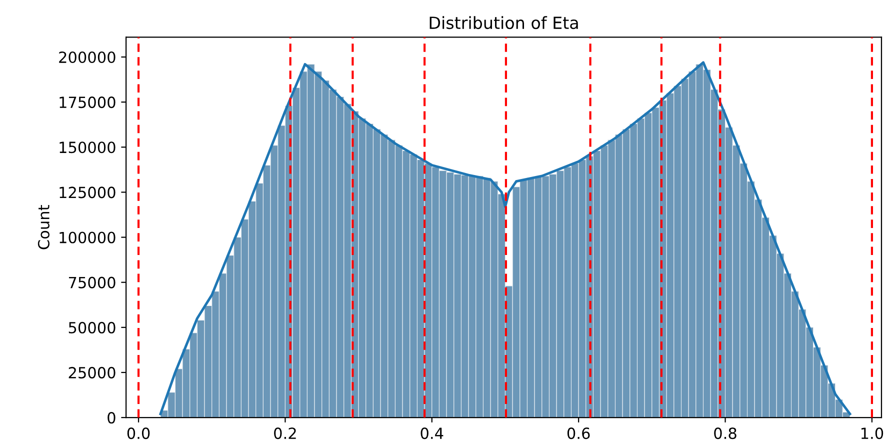  What do you see at coordinates (88, 102) in the screenshot?
I see `y-tick-label: 175000` at bounding box center [88, 102].